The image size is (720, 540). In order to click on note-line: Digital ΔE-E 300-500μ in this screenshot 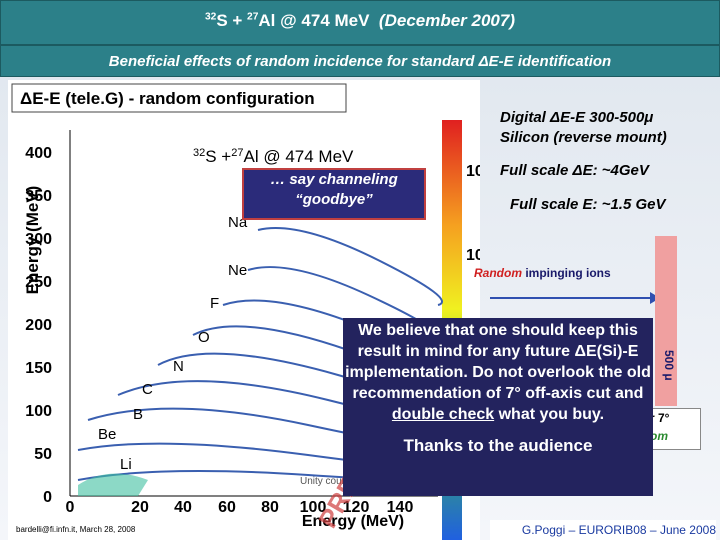, I will do `click(577, 117)`.